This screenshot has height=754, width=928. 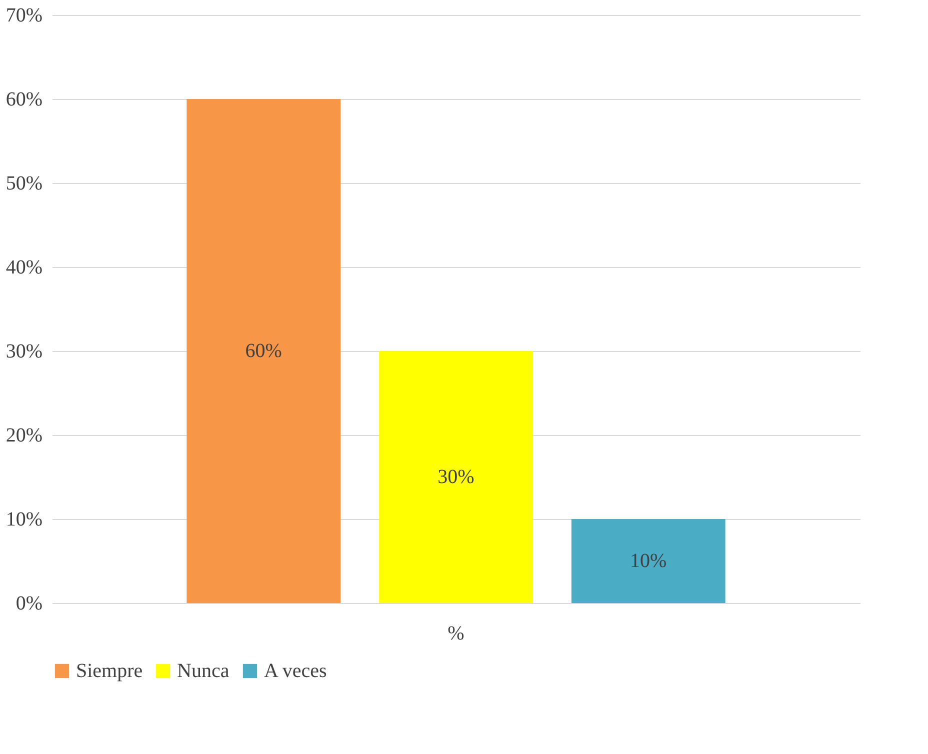 What do you see at coordinates (29, 603) in the screenshot?
I see `y-tick-label: 0%` at bounding box center [29, 603].